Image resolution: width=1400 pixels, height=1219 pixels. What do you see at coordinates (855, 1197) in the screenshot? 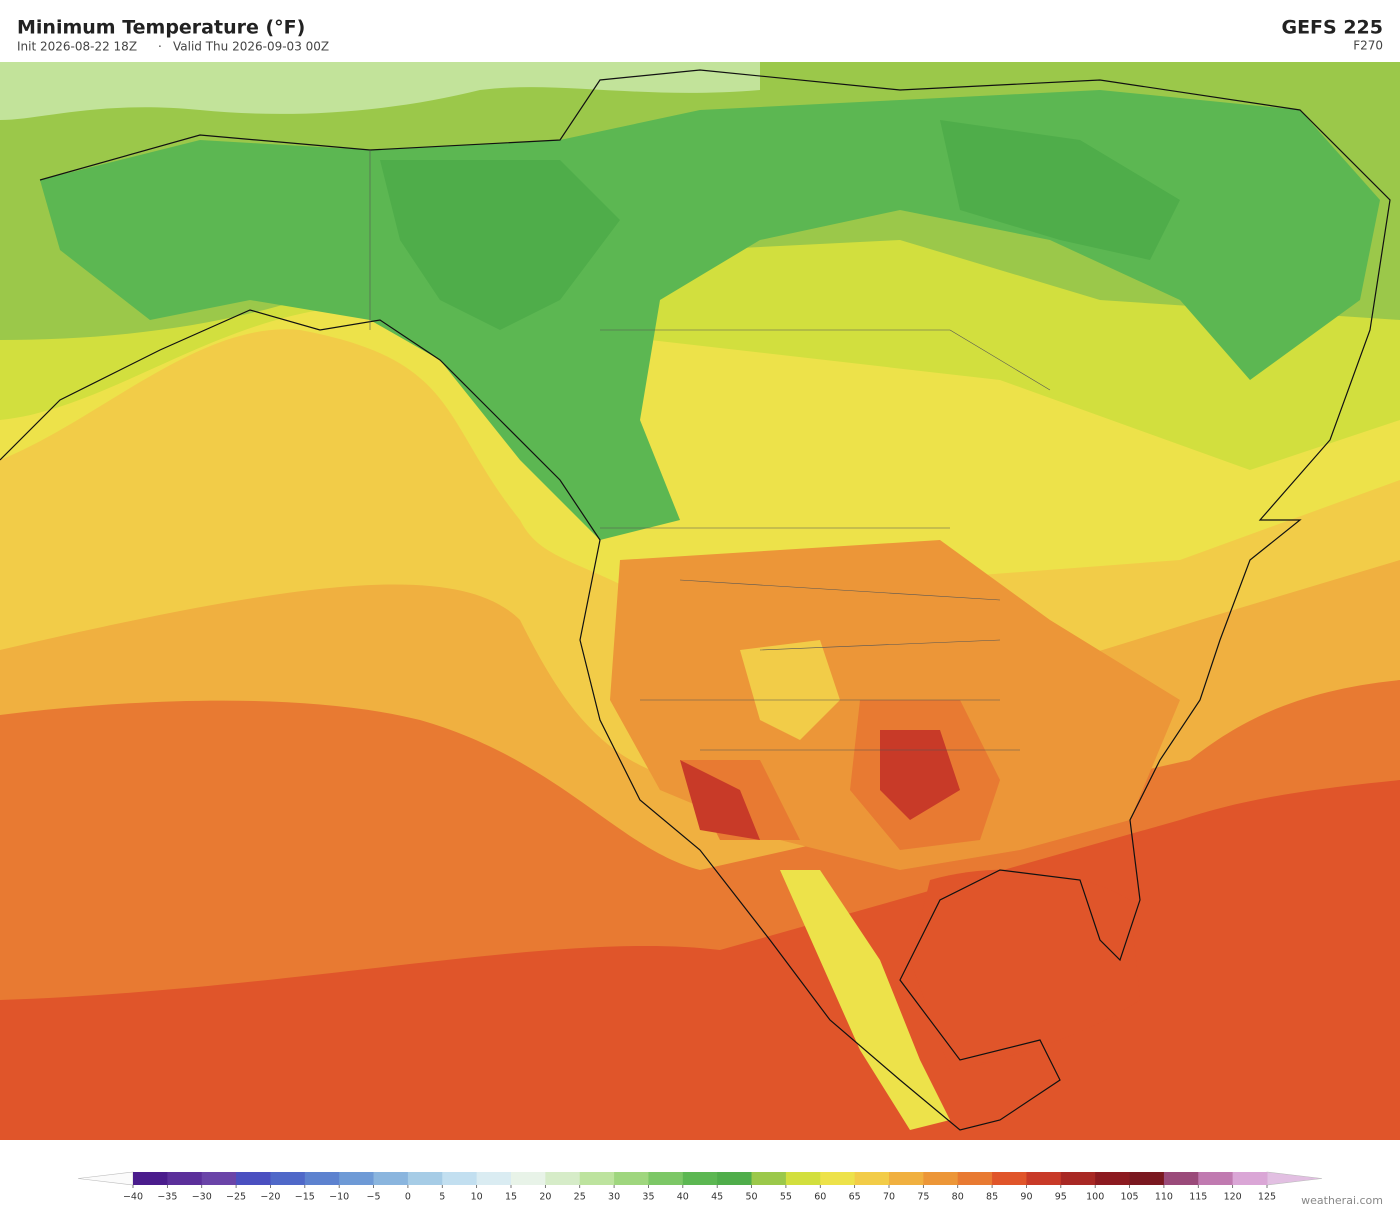
I see `colorbar-tick-label: 65` at bounding box center [855, 1197].